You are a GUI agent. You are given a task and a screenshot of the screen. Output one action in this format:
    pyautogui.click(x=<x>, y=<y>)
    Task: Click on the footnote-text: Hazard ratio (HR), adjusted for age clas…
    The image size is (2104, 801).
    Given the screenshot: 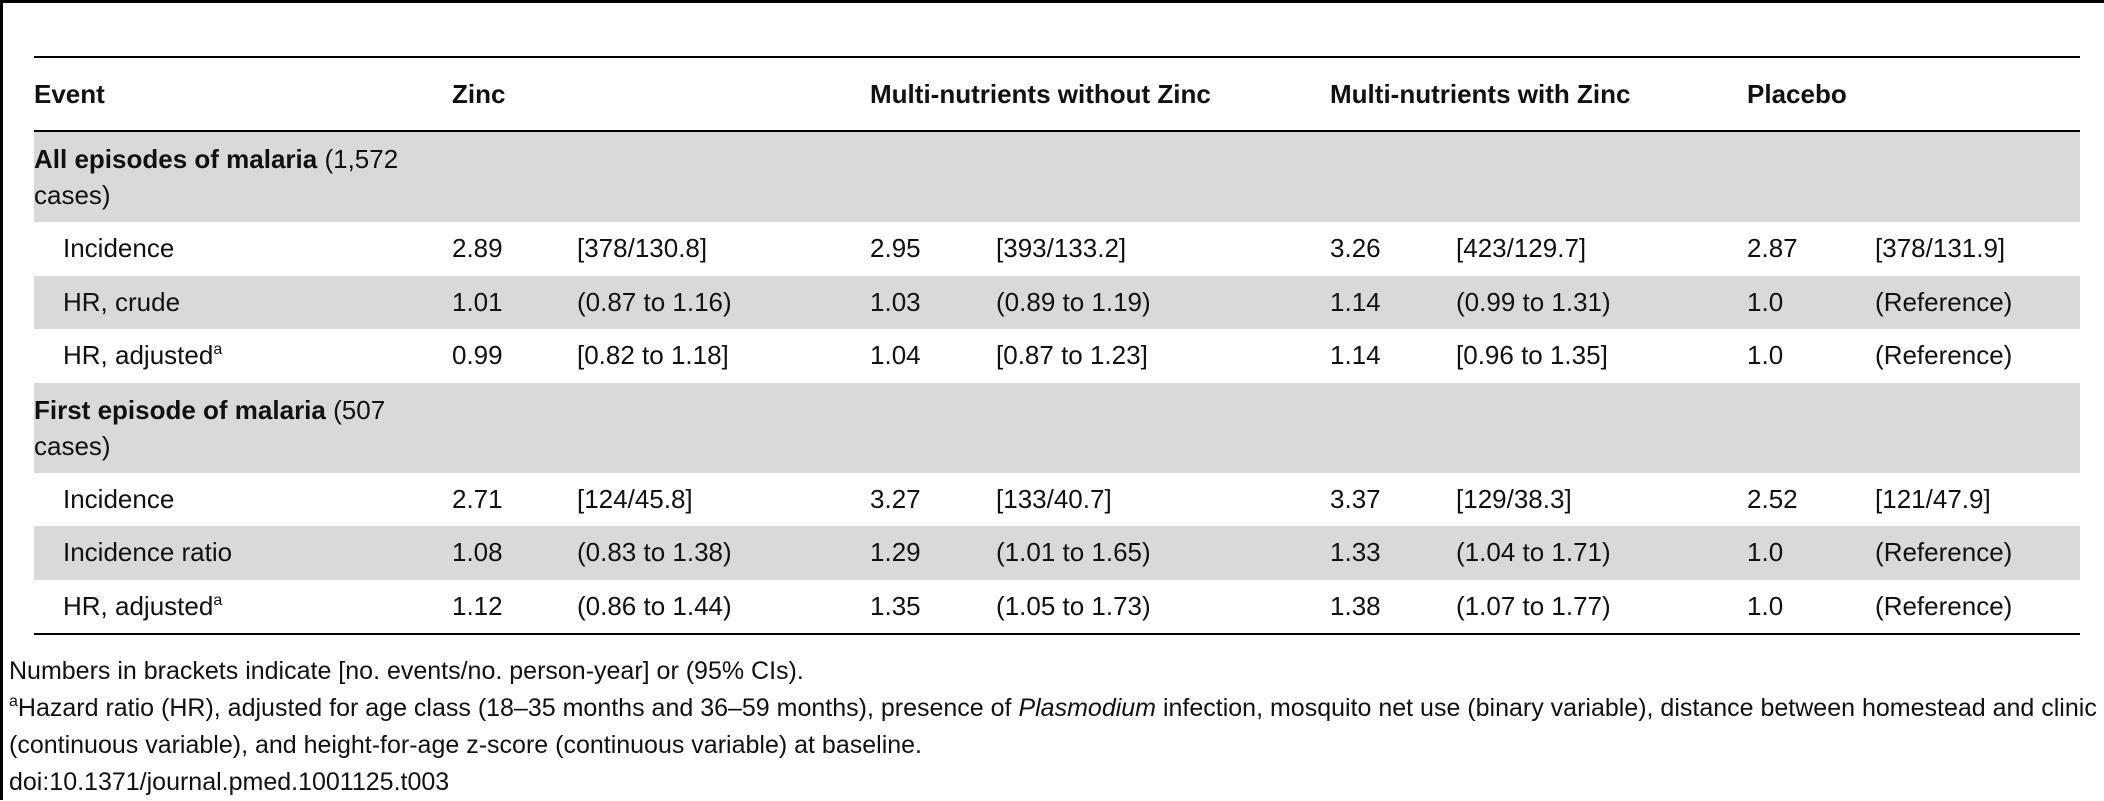 What is the action you would take?
    pyautogui.click(x=518, y=708)
    